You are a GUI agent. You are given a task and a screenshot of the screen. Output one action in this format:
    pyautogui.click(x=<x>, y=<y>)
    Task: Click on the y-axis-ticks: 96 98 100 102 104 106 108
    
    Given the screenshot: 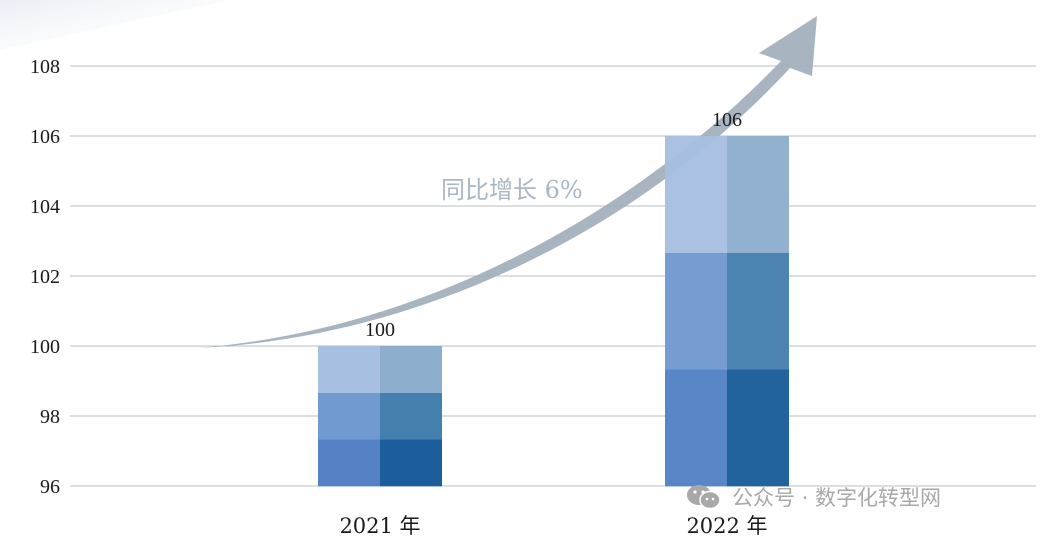 What is the action you would take?
    pyautogui.click(x=45, y=277)
    